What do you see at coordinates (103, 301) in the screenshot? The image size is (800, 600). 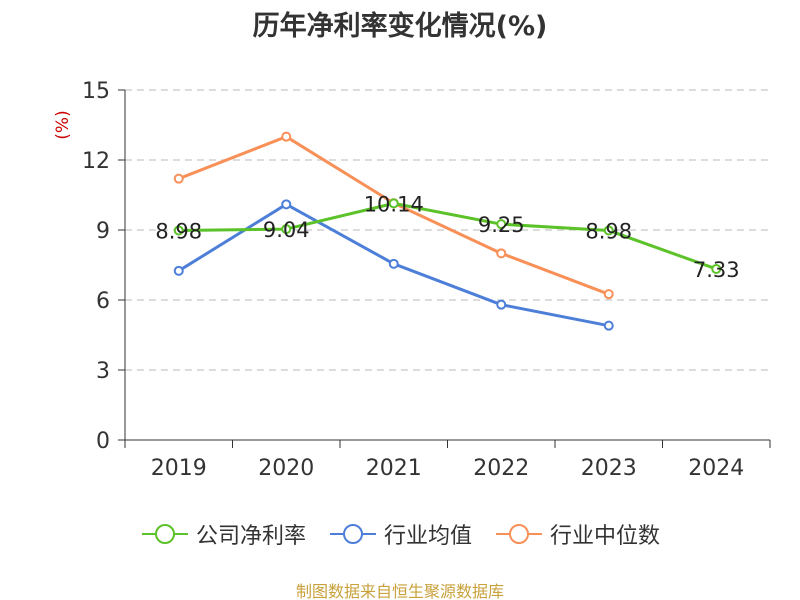 I see `y-tick-label: 6` at bounding box center [103, 301].